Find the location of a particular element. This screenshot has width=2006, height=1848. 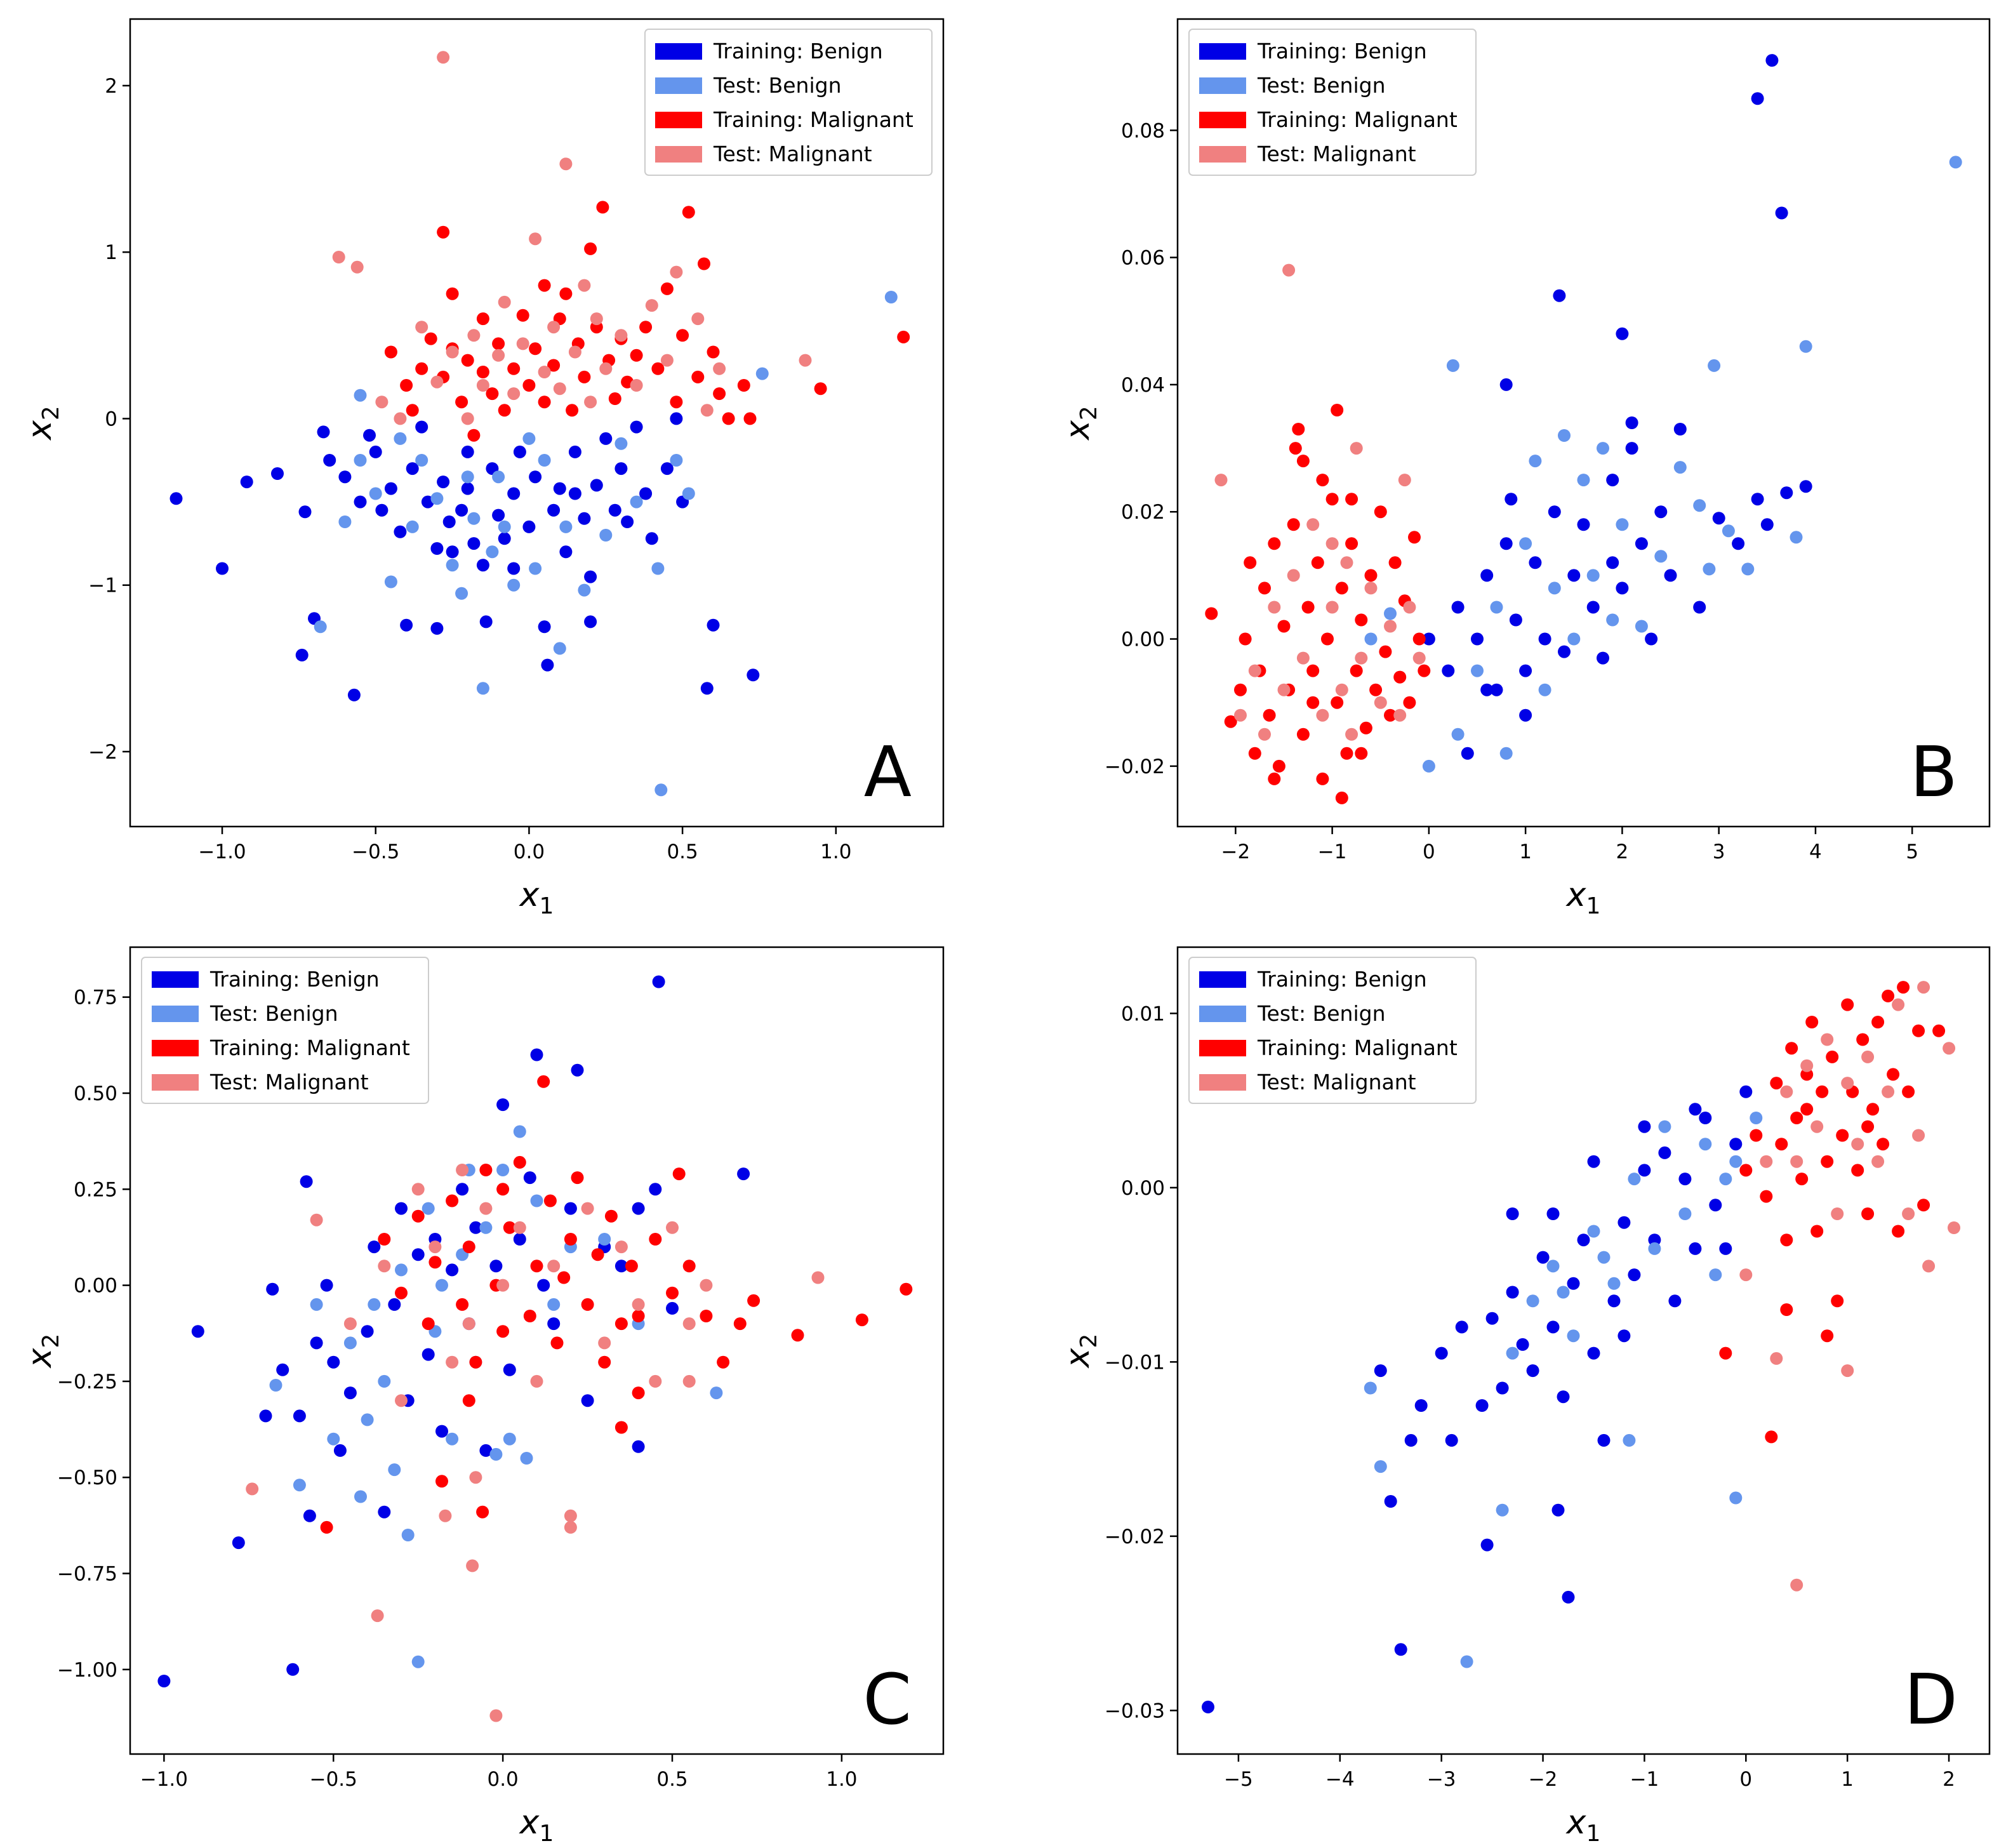

x-tick-label: 0.5 is located at coordinates (682, 852).